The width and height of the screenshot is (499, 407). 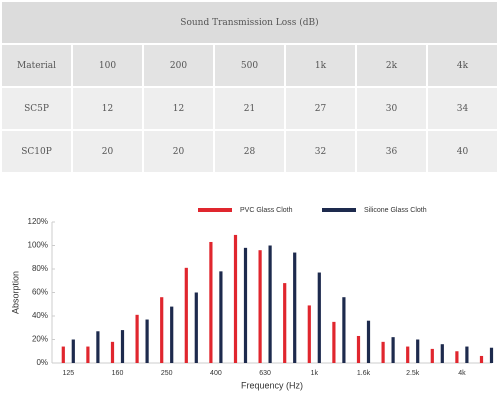 What do you see at coordinates (118, 373) in the screenshot?
I see `x-tick-label: 160` at bounding box center [118, 373].